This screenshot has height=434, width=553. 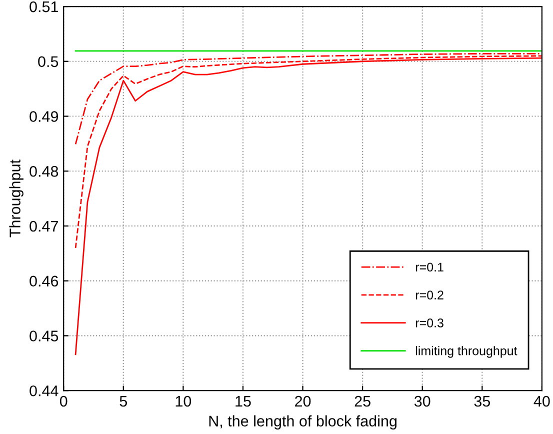 I want to click on y-tick-label: 0.48, so click(x=44, y=171).